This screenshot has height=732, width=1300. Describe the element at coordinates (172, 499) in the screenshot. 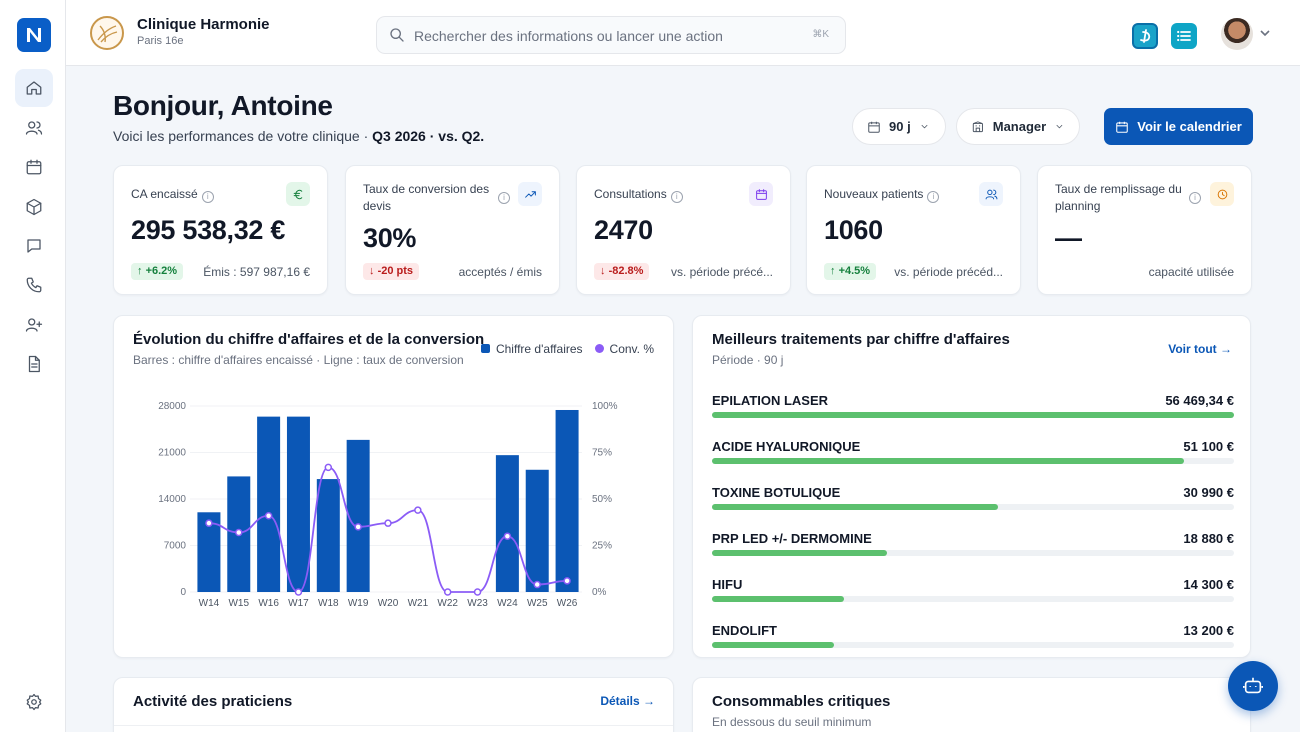

I see `y-tick-label-left: 14000` at that location.